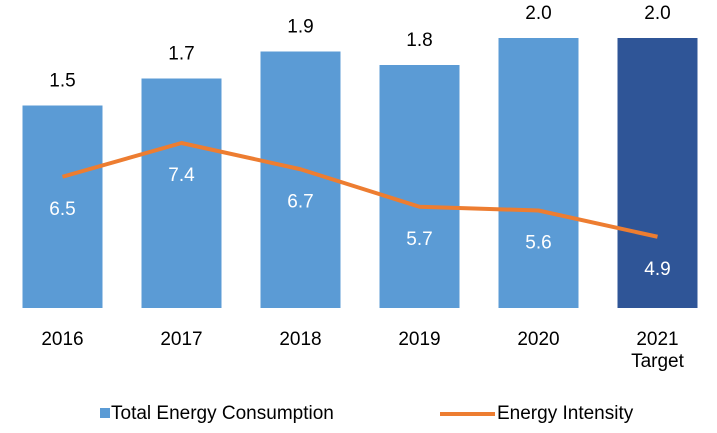 This screenshot has height=433, width=717. Describe the element at coordinates (300, 339) in the screenshot. I see `x-tick-label: 2018` at that location.